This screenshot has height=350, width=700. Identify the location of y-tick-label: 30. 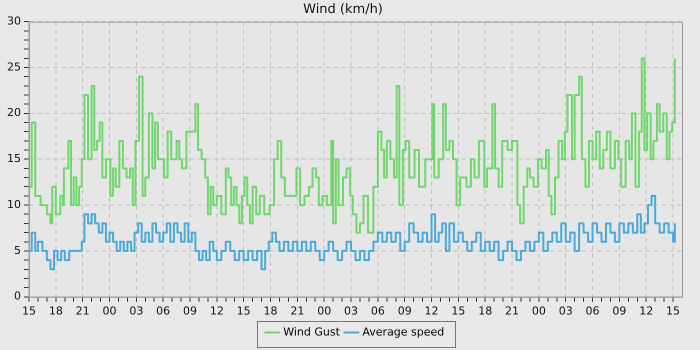
(13, 21).